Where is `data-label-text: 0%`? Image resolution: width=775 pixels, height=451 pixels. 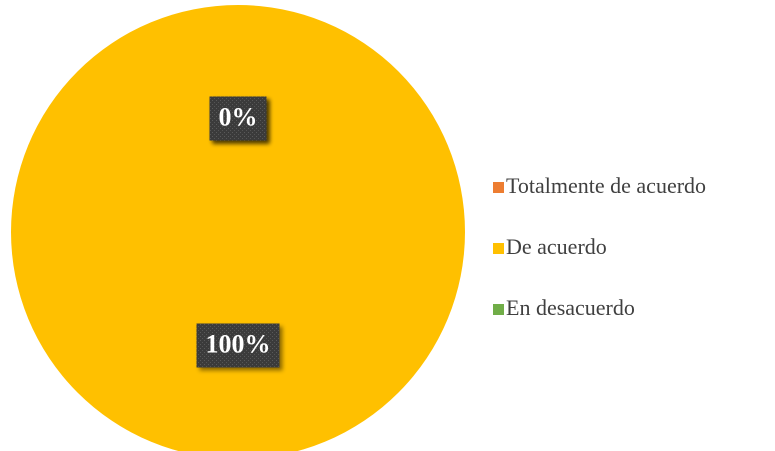 data-label-text: 0% is located at coordinates (238, 116).